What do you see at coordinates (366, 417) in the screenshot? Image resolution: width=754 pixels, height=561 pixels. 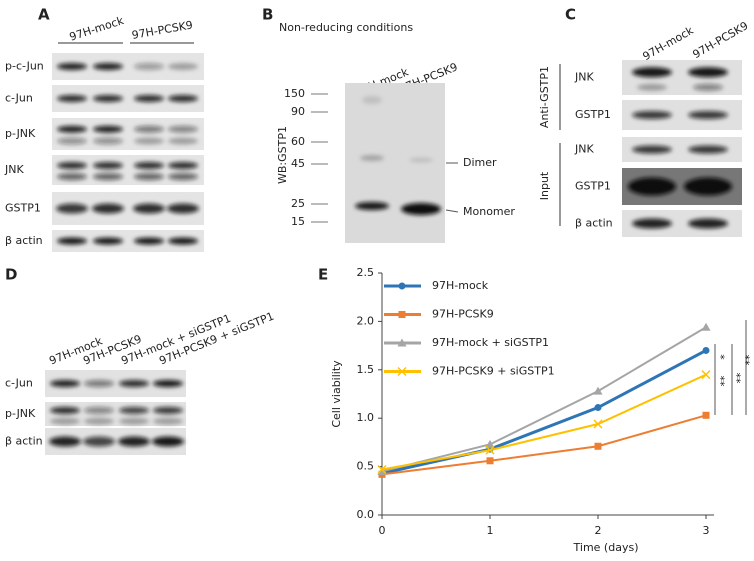 I see `y-tick-label: 1.0` at bounding box center [366, 417].